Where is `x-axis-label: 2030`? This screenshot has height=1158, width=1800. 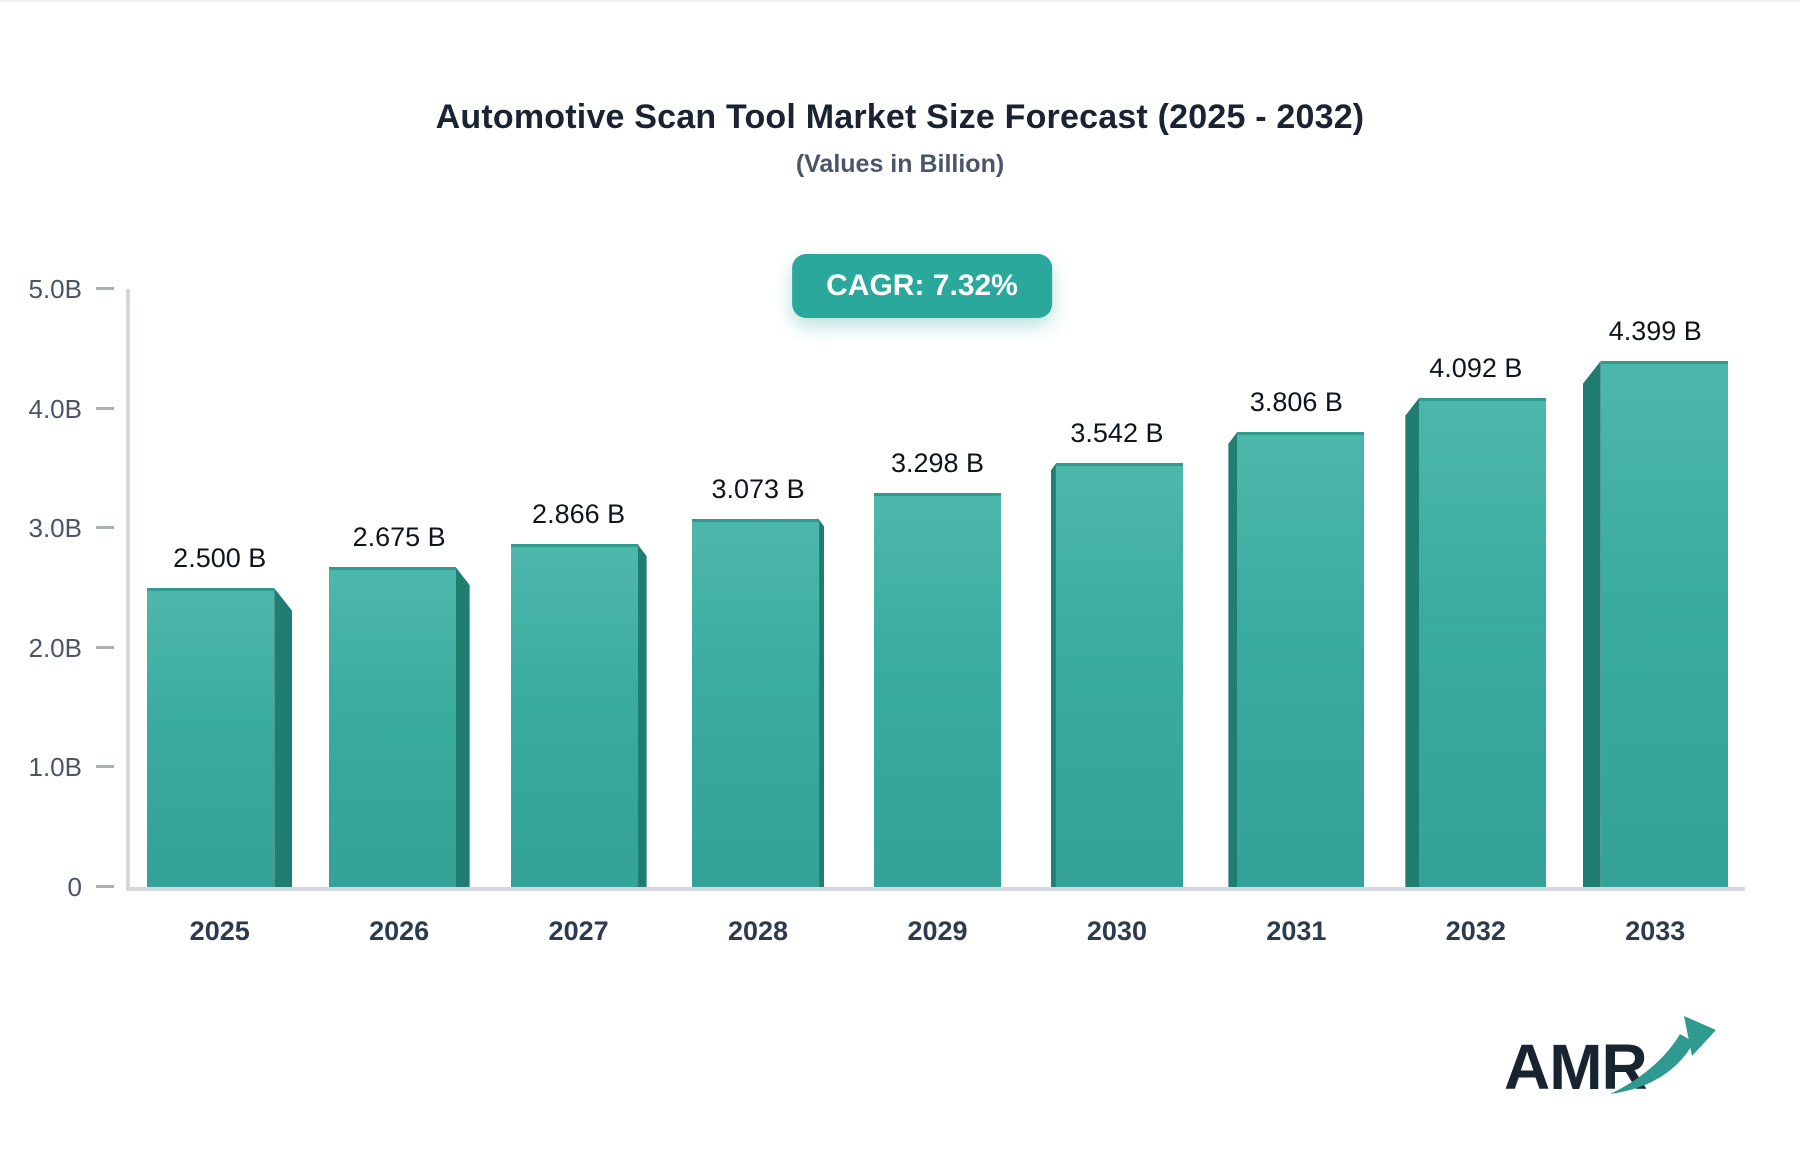 x-axis-label: 2030 is located at coordinates (1116, 931).